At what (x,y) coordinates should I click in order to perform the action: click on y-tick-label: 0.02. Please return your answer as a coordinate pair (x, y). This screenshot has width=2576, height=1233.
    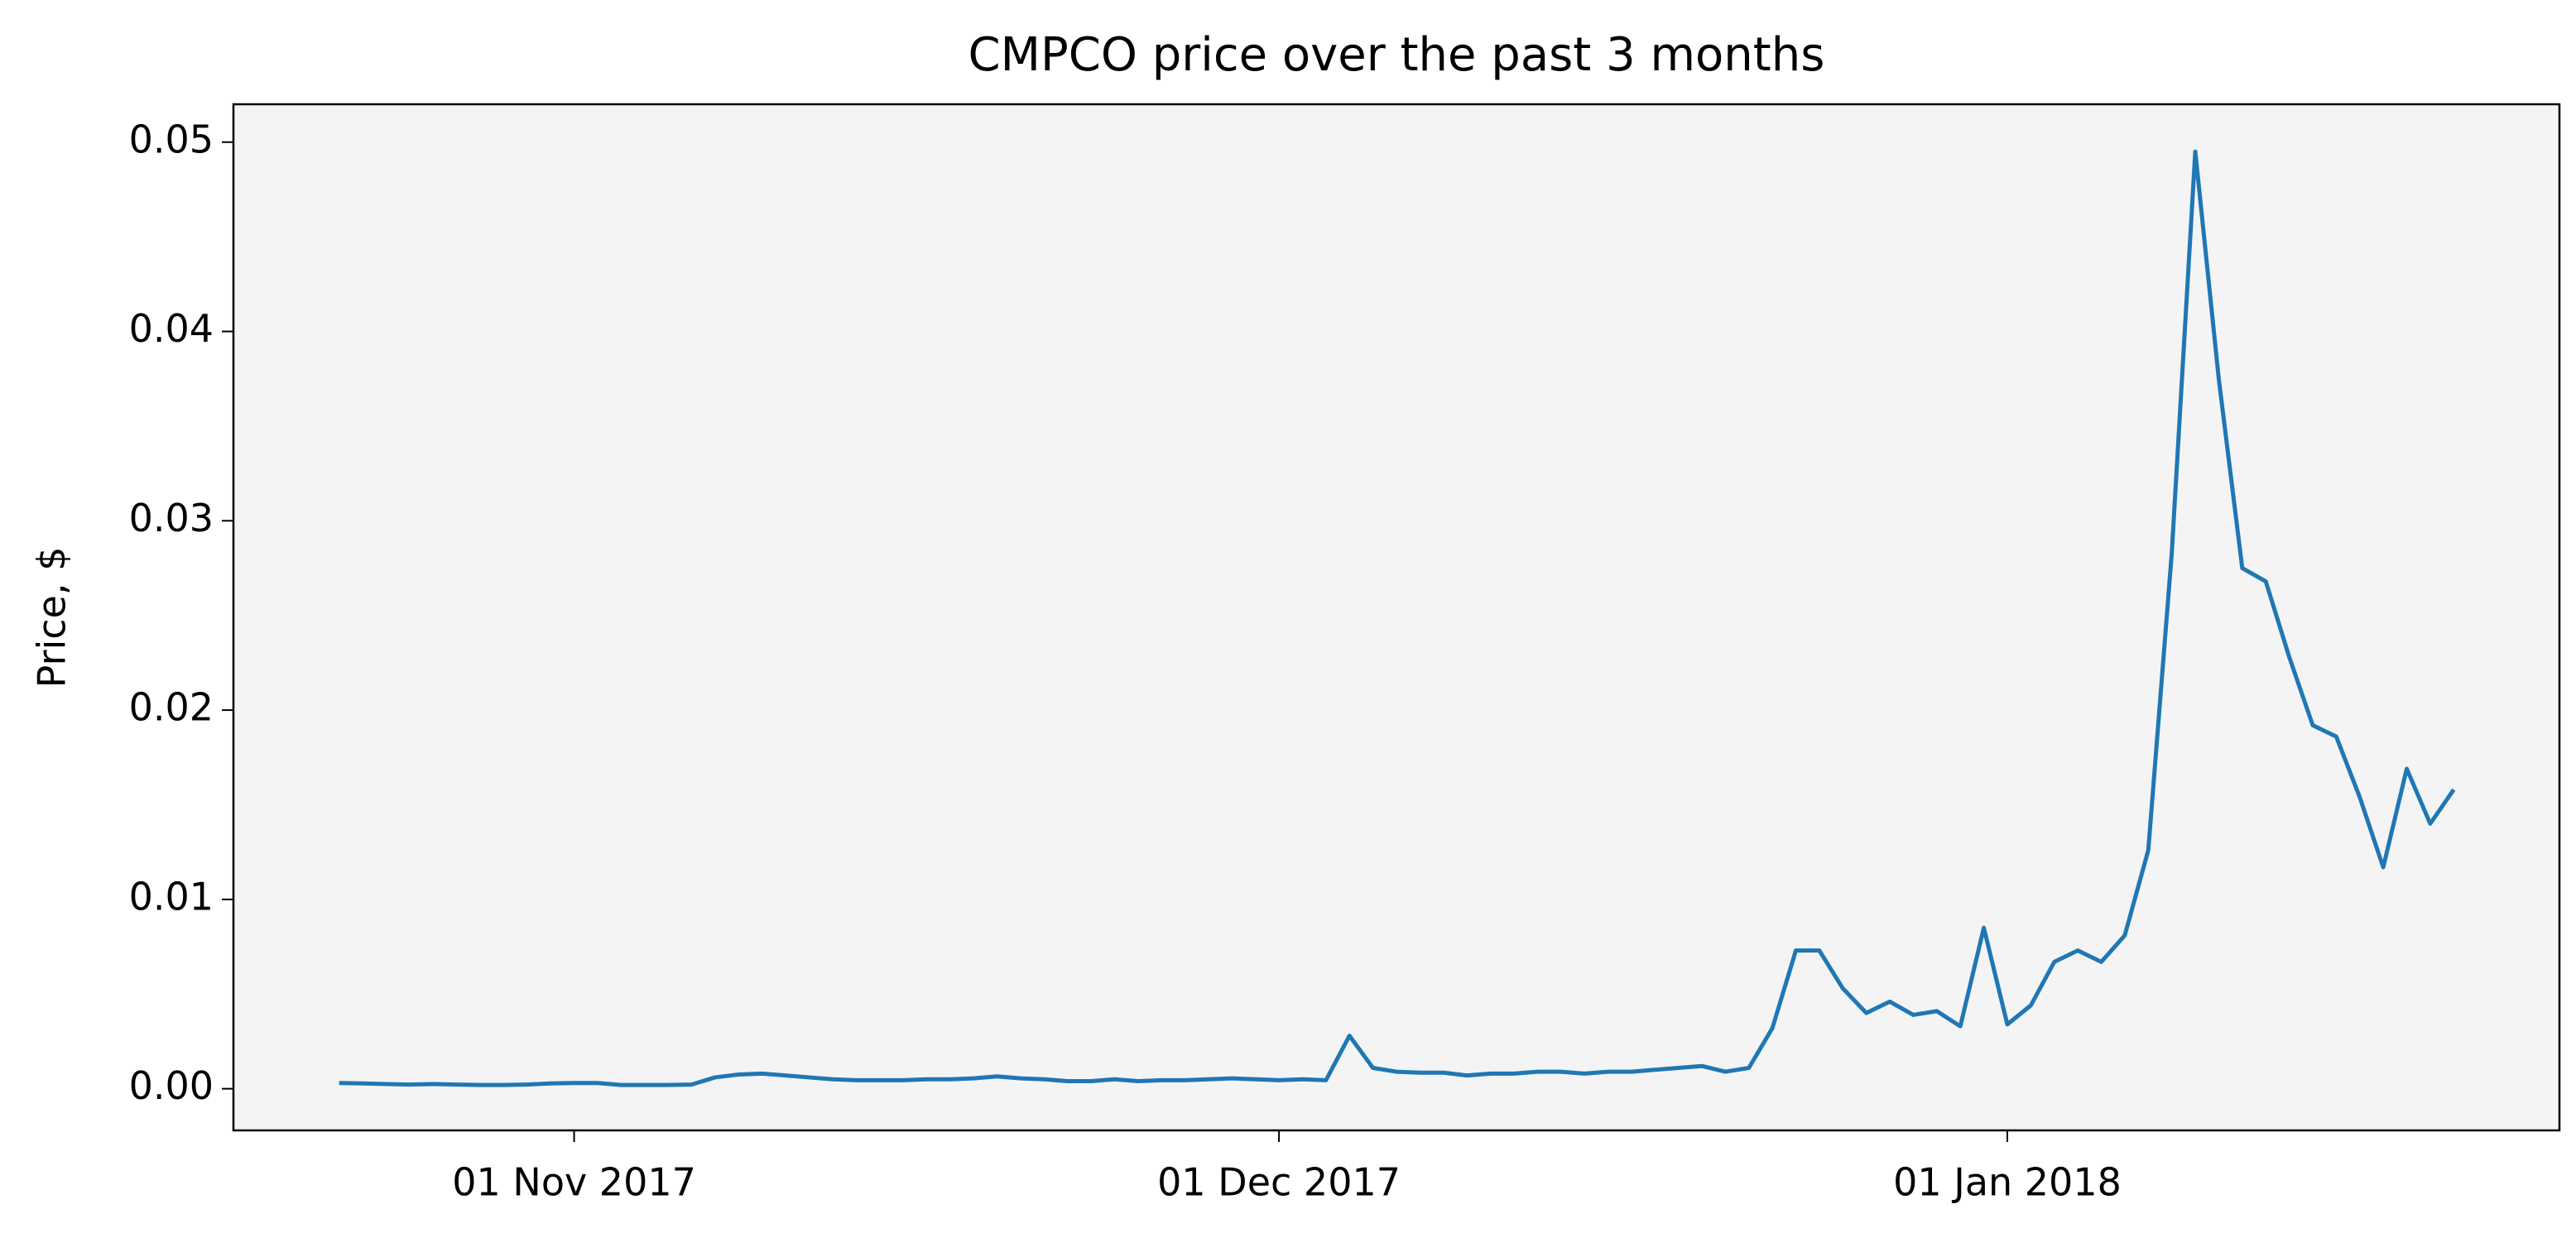
    Looking at the image, I should click on (171, 707).